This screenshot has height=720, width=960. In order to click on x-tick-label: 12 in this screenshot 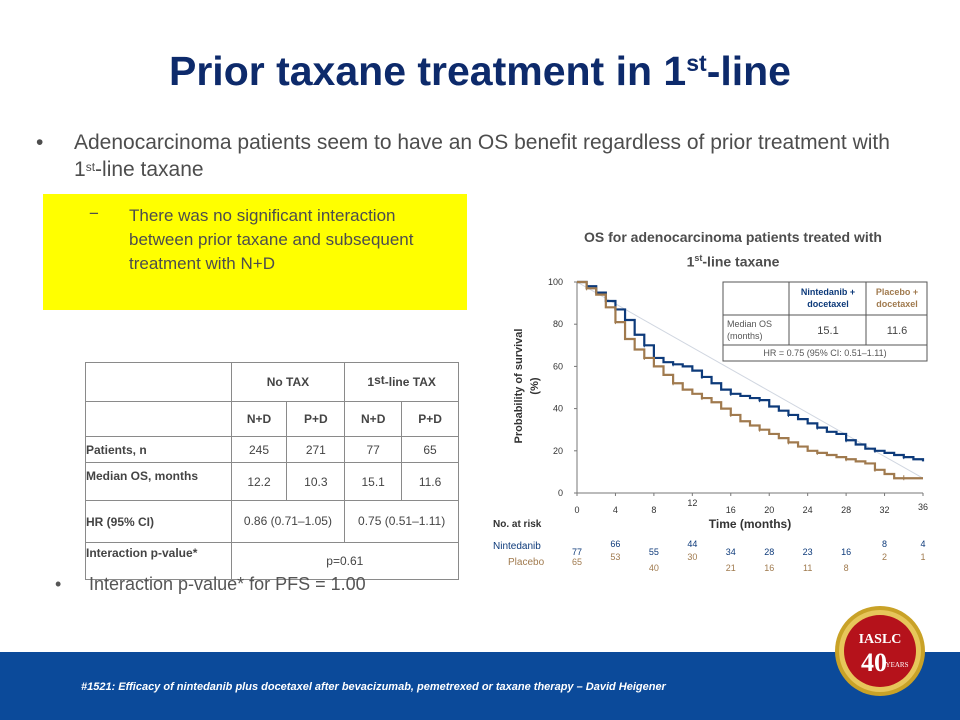, I will do `click(692, 503)`.